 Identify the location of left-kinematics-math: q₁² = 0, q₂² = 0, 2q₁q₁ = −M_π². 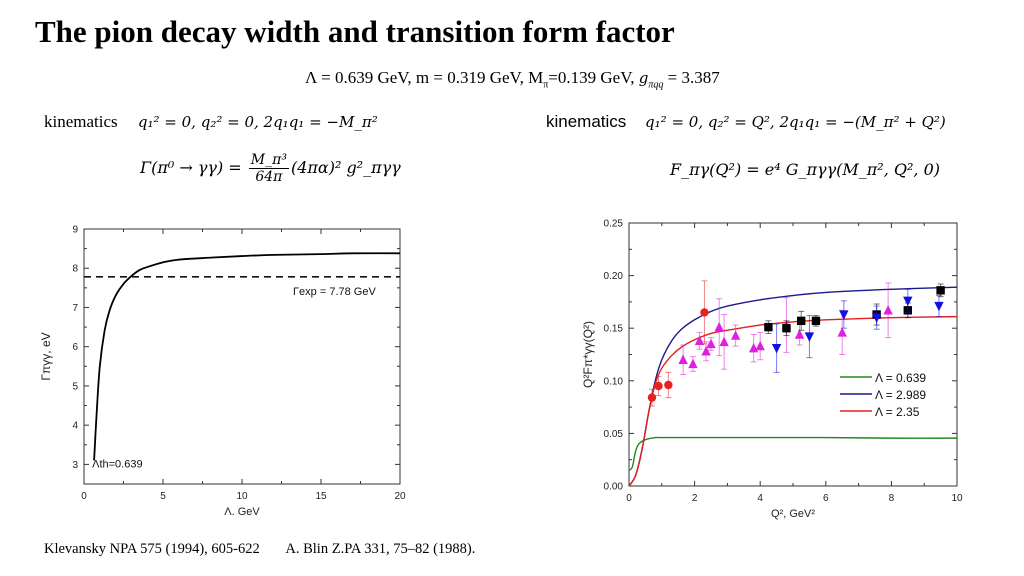
(257, 122).